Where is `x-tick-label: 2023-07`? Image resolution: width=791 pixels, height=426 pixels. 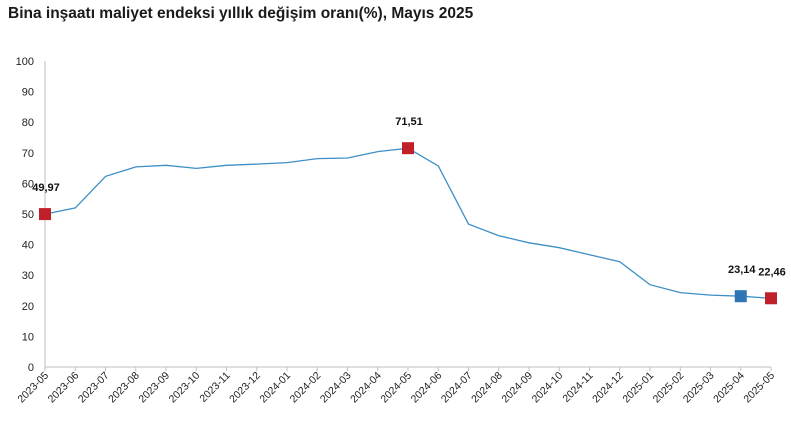
x-tick-label: 2023-07 is located at coordinates (94, 388).